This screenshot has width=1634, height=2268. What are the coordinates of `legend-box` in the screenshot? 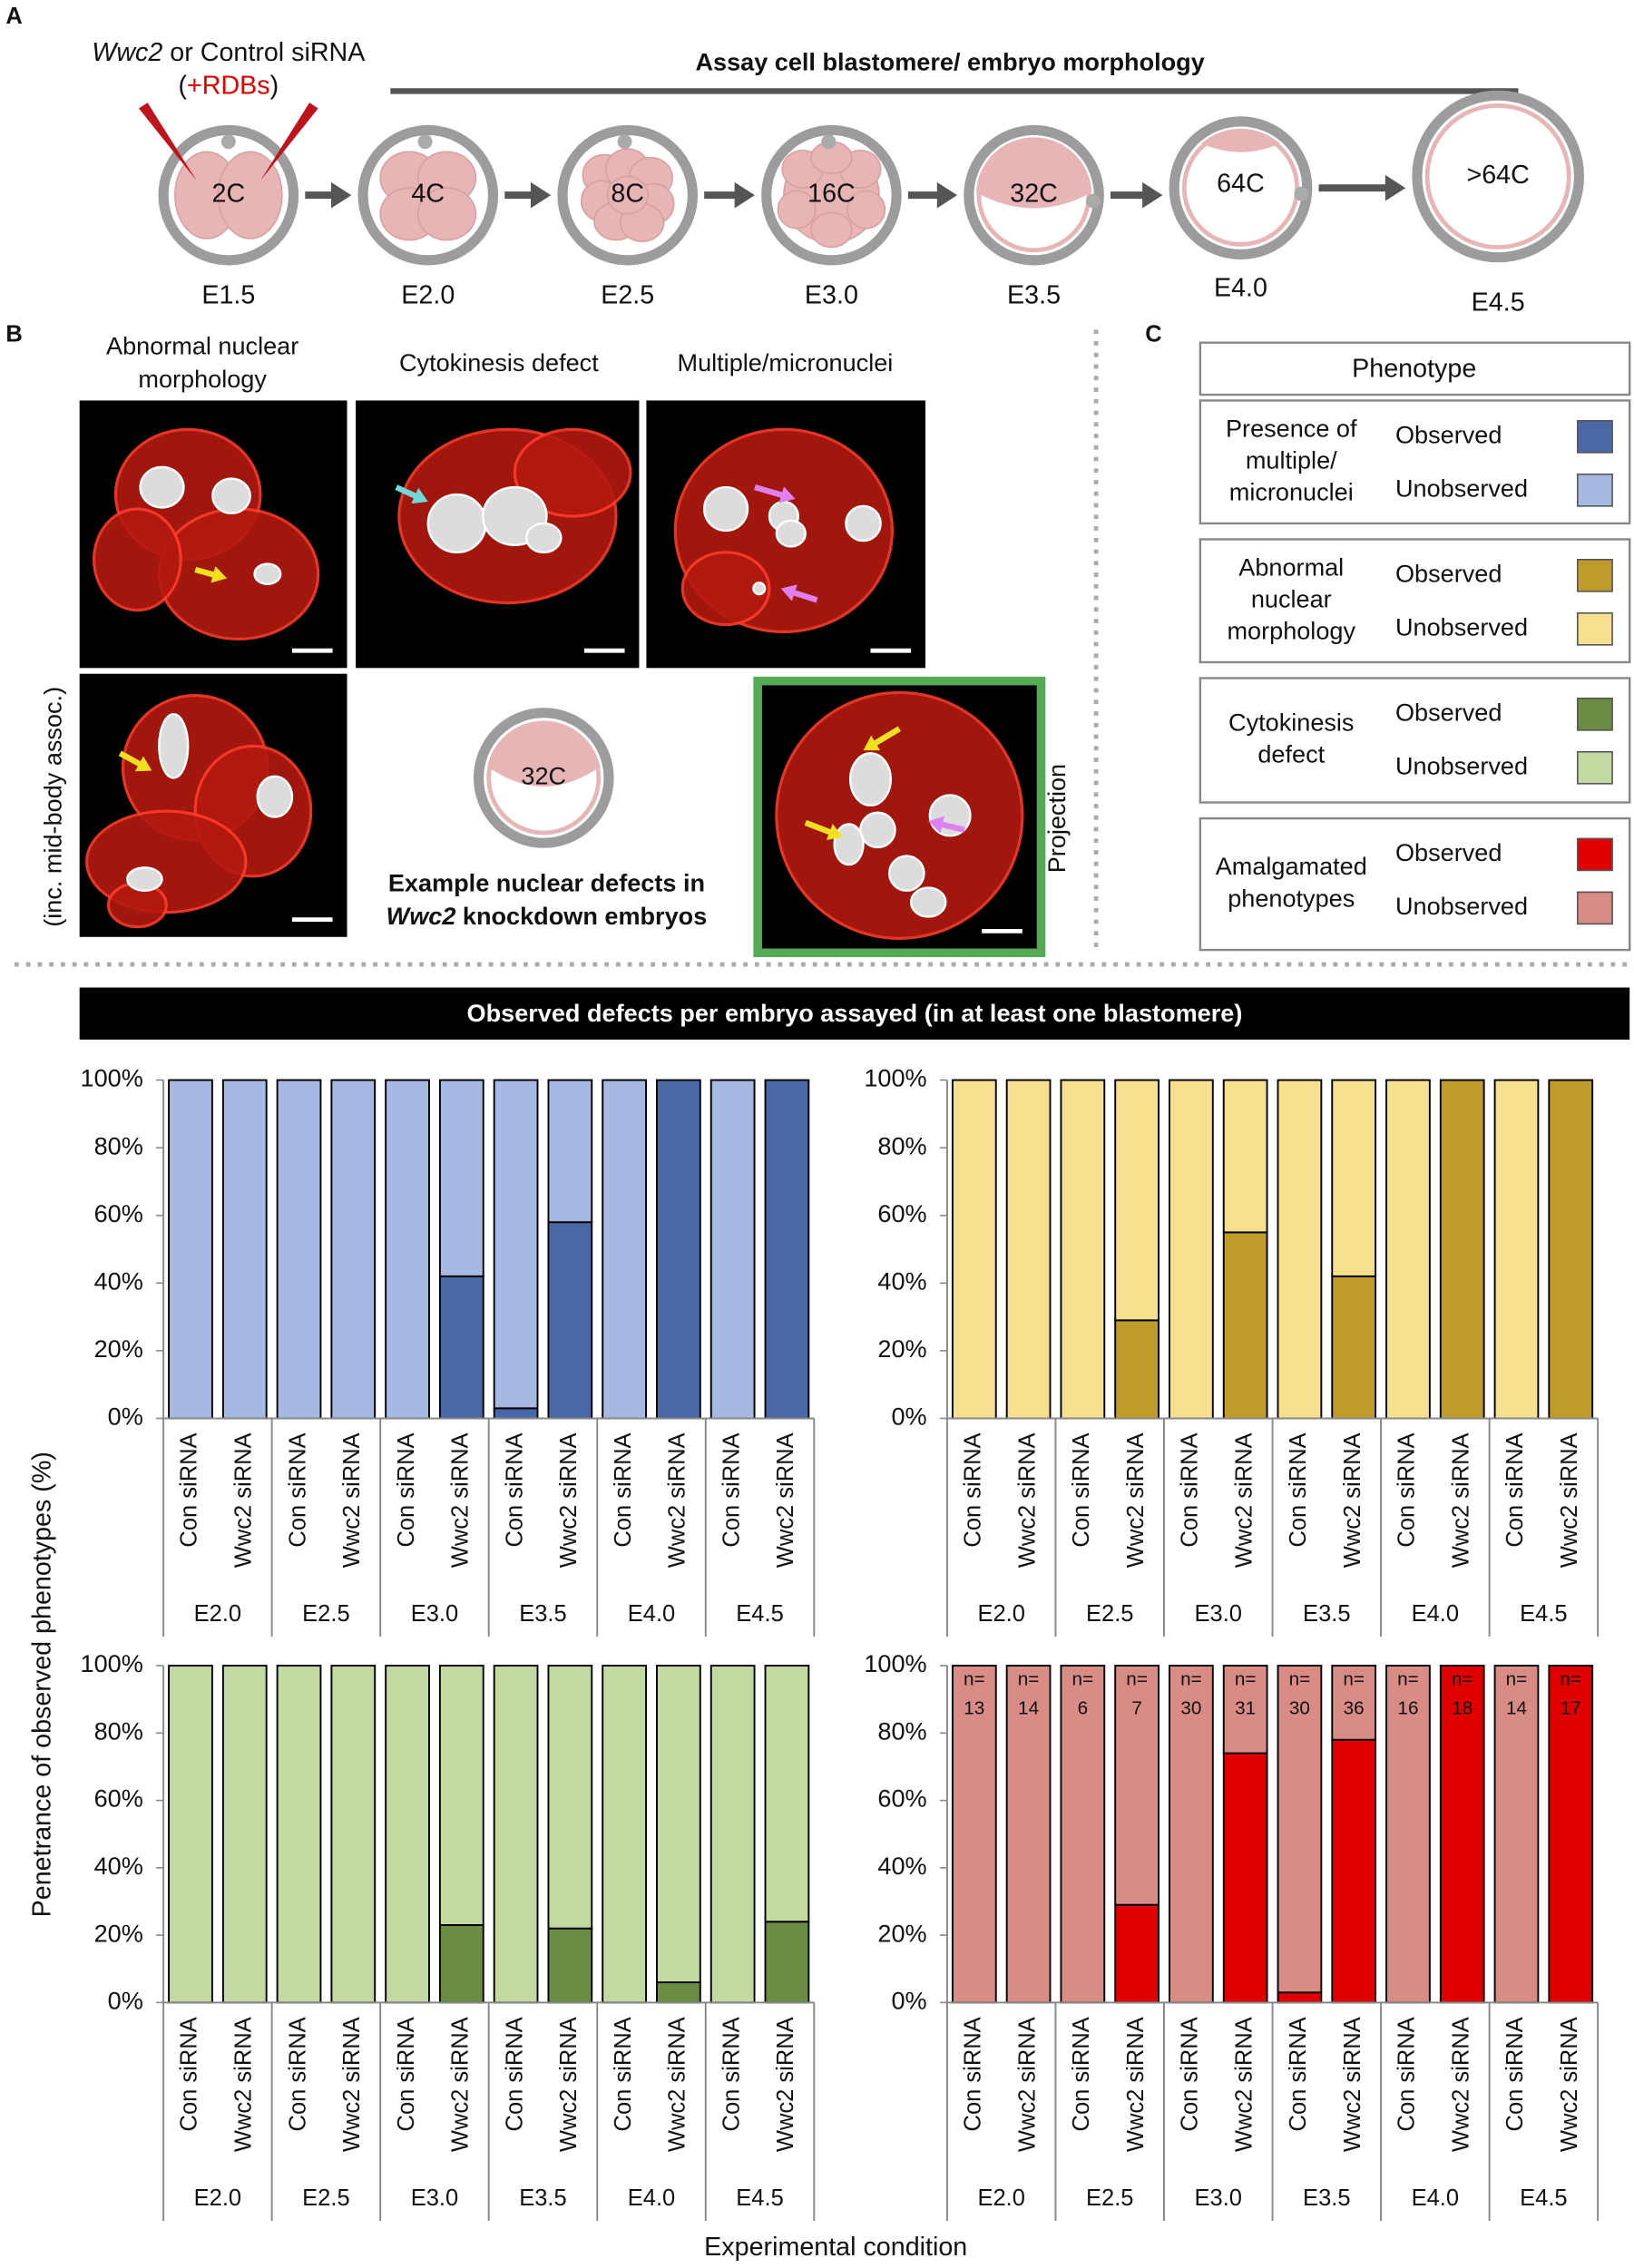 It's located at (1415, 462).